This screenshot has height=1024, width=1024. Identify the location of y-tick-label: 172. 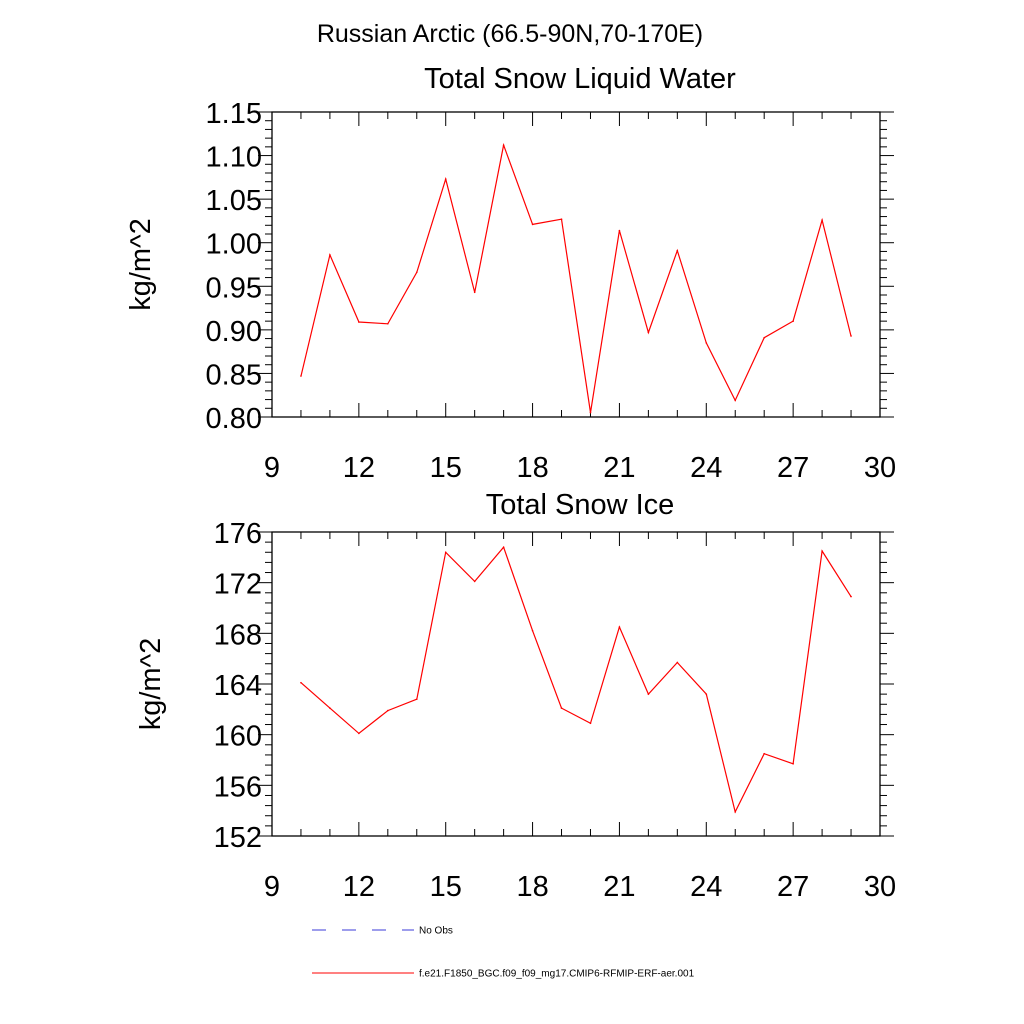
(238, 585).